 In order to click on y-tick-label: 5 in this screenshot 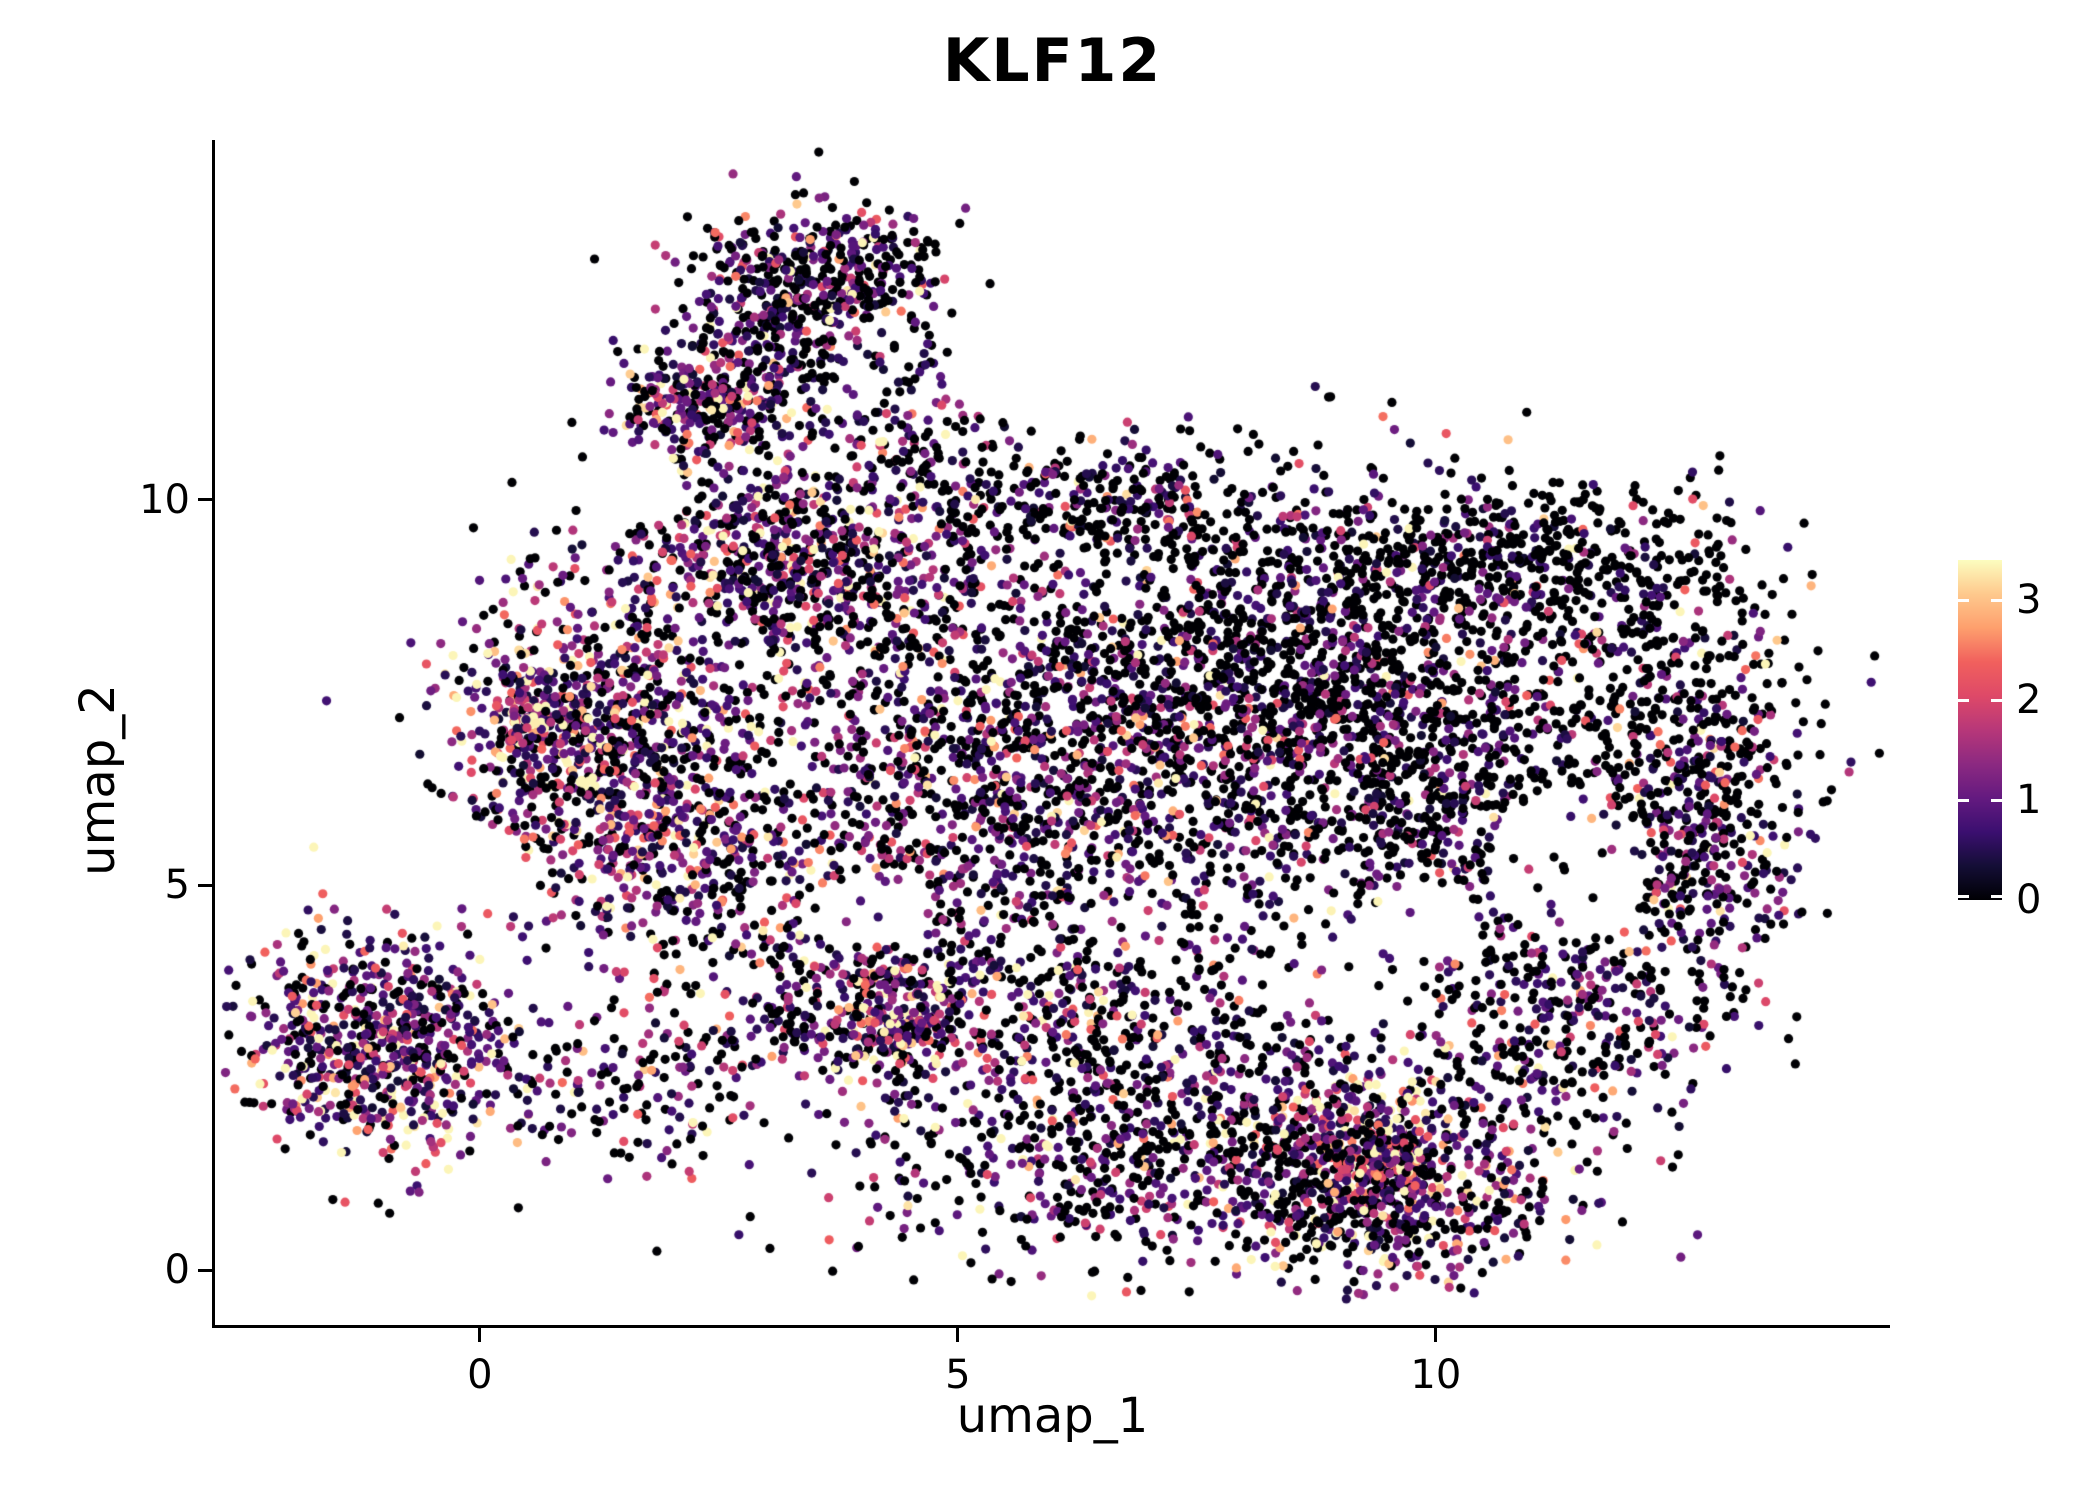, I will do `click(177, 885)`.